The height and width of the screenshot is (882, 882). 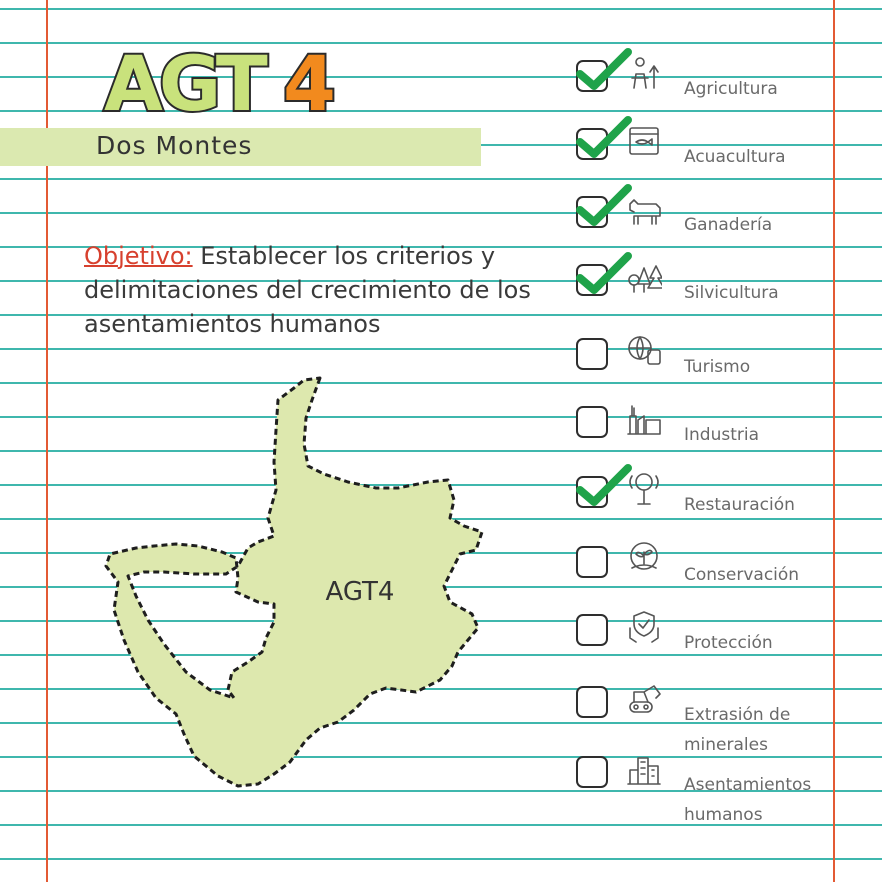 I want to click on activity-label: Restauración, so click(x=739, y=505).